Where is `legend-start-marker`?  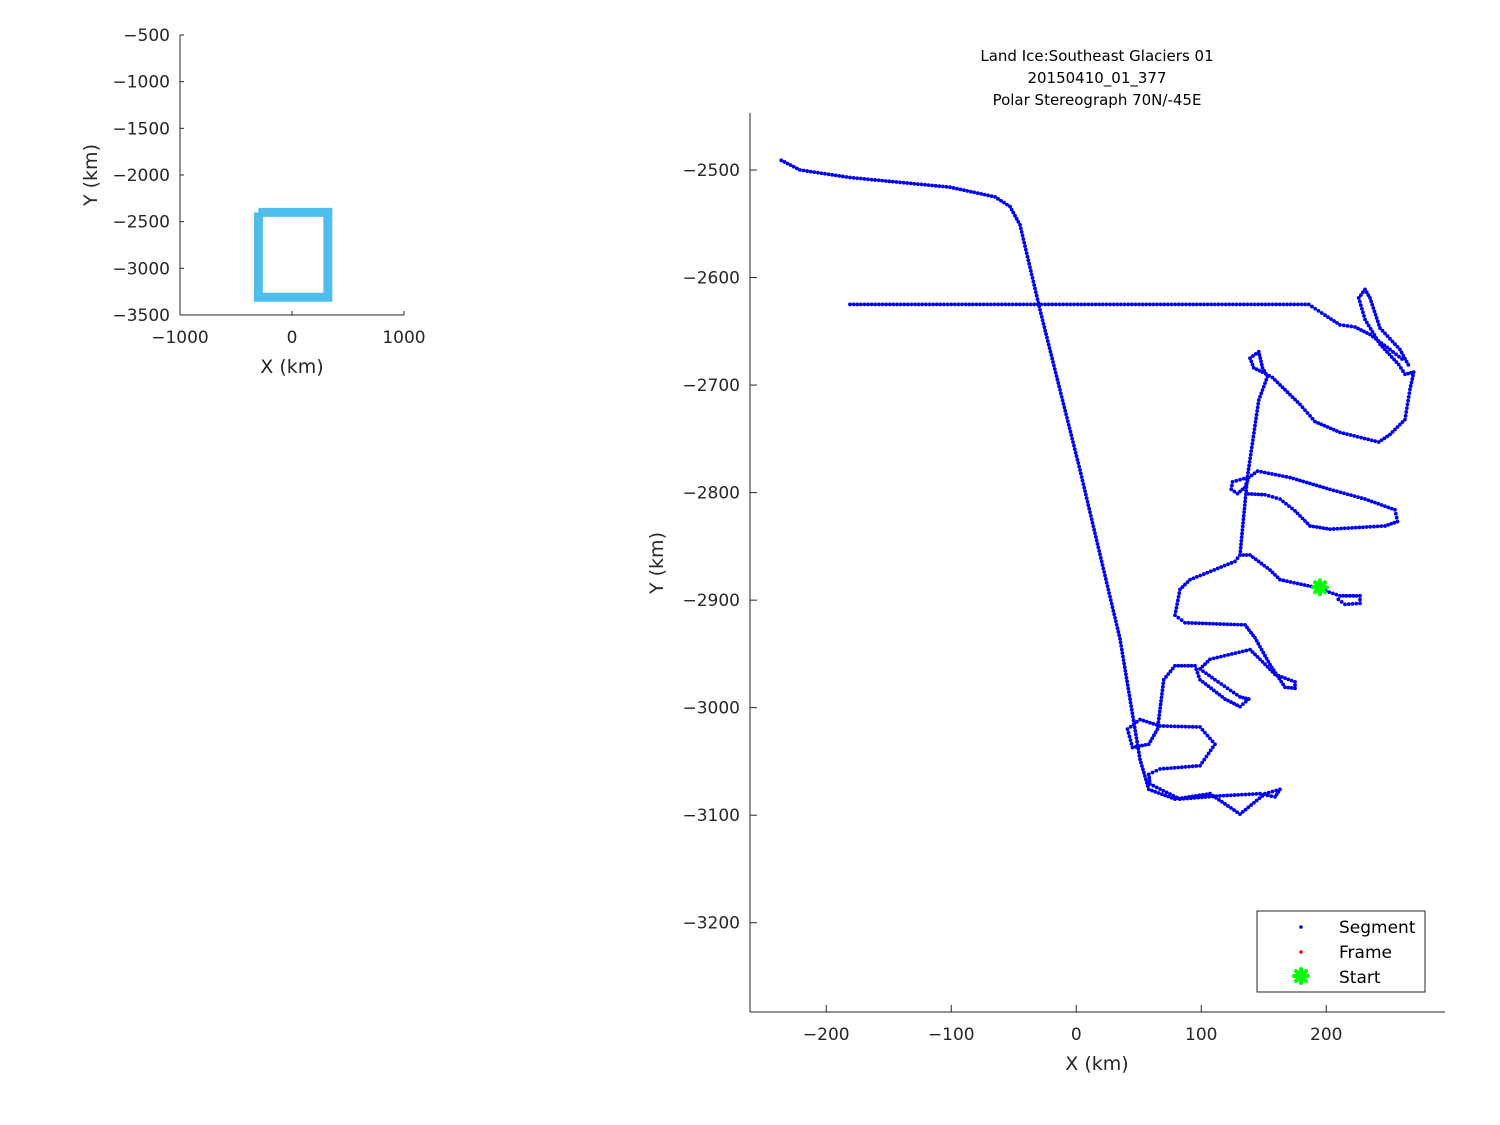 legend-start-marker is located at coordinates (1301, 976).